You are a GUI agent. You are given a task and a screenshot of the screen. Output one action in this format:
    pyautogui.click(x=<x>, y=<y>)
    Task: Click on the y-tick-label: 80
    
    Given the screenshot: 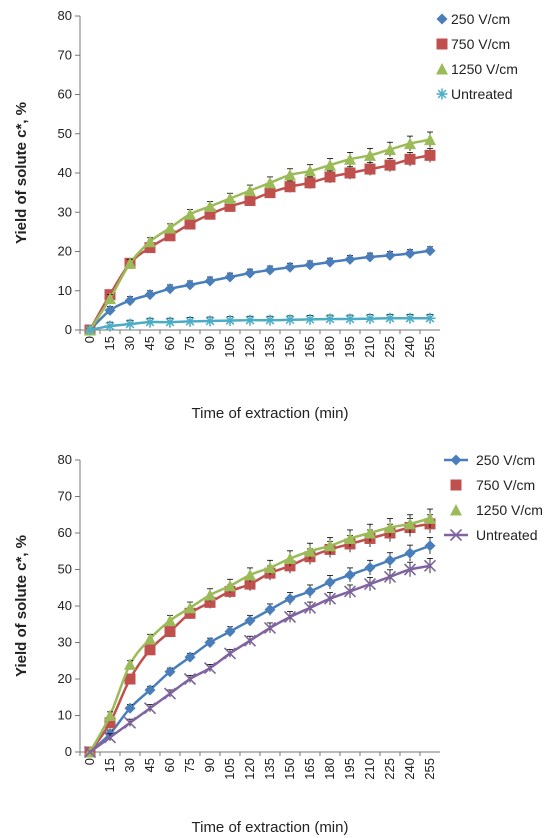 What is the action you would take?
    pyautogui.click(x=65, y=15)
    